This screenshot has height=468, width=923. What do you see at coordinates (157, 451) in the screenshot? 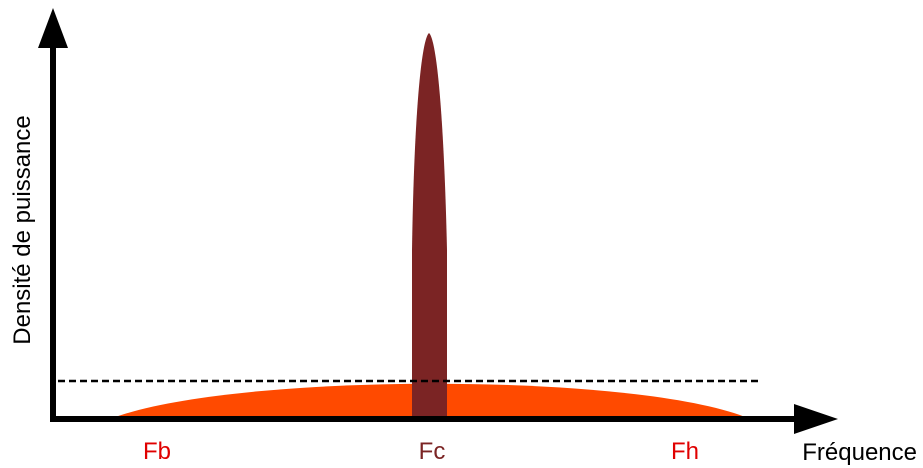
I see `fb-label: Fb` at bounding box center [157, 451].